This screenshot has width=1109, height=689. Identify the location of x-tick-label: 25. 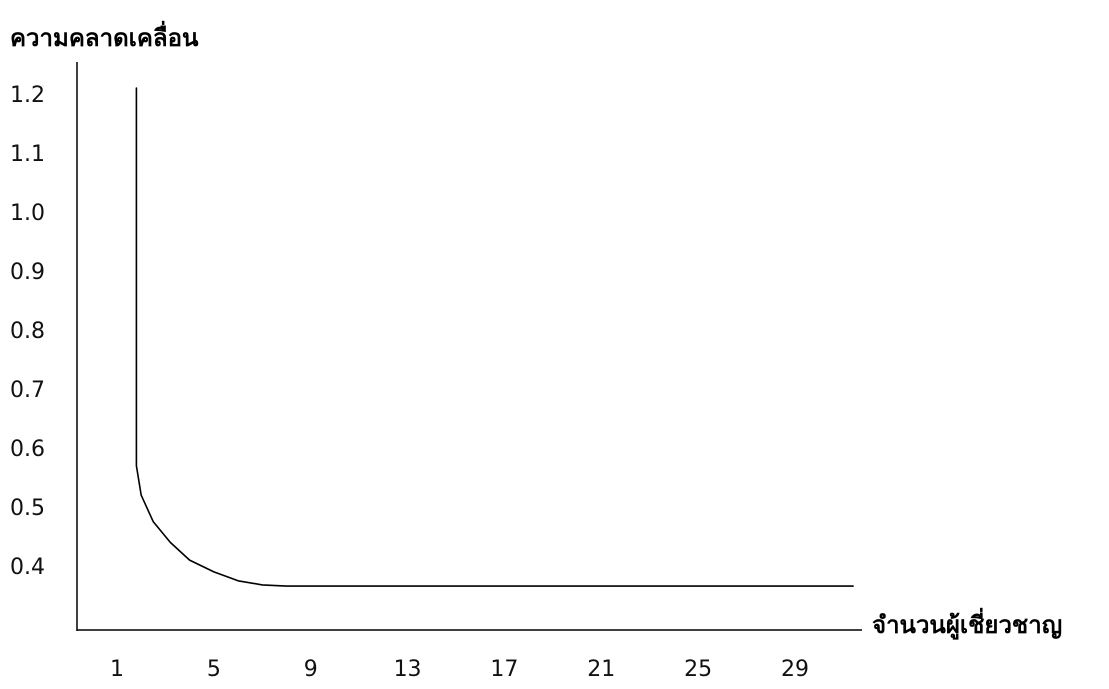
(698, 669).